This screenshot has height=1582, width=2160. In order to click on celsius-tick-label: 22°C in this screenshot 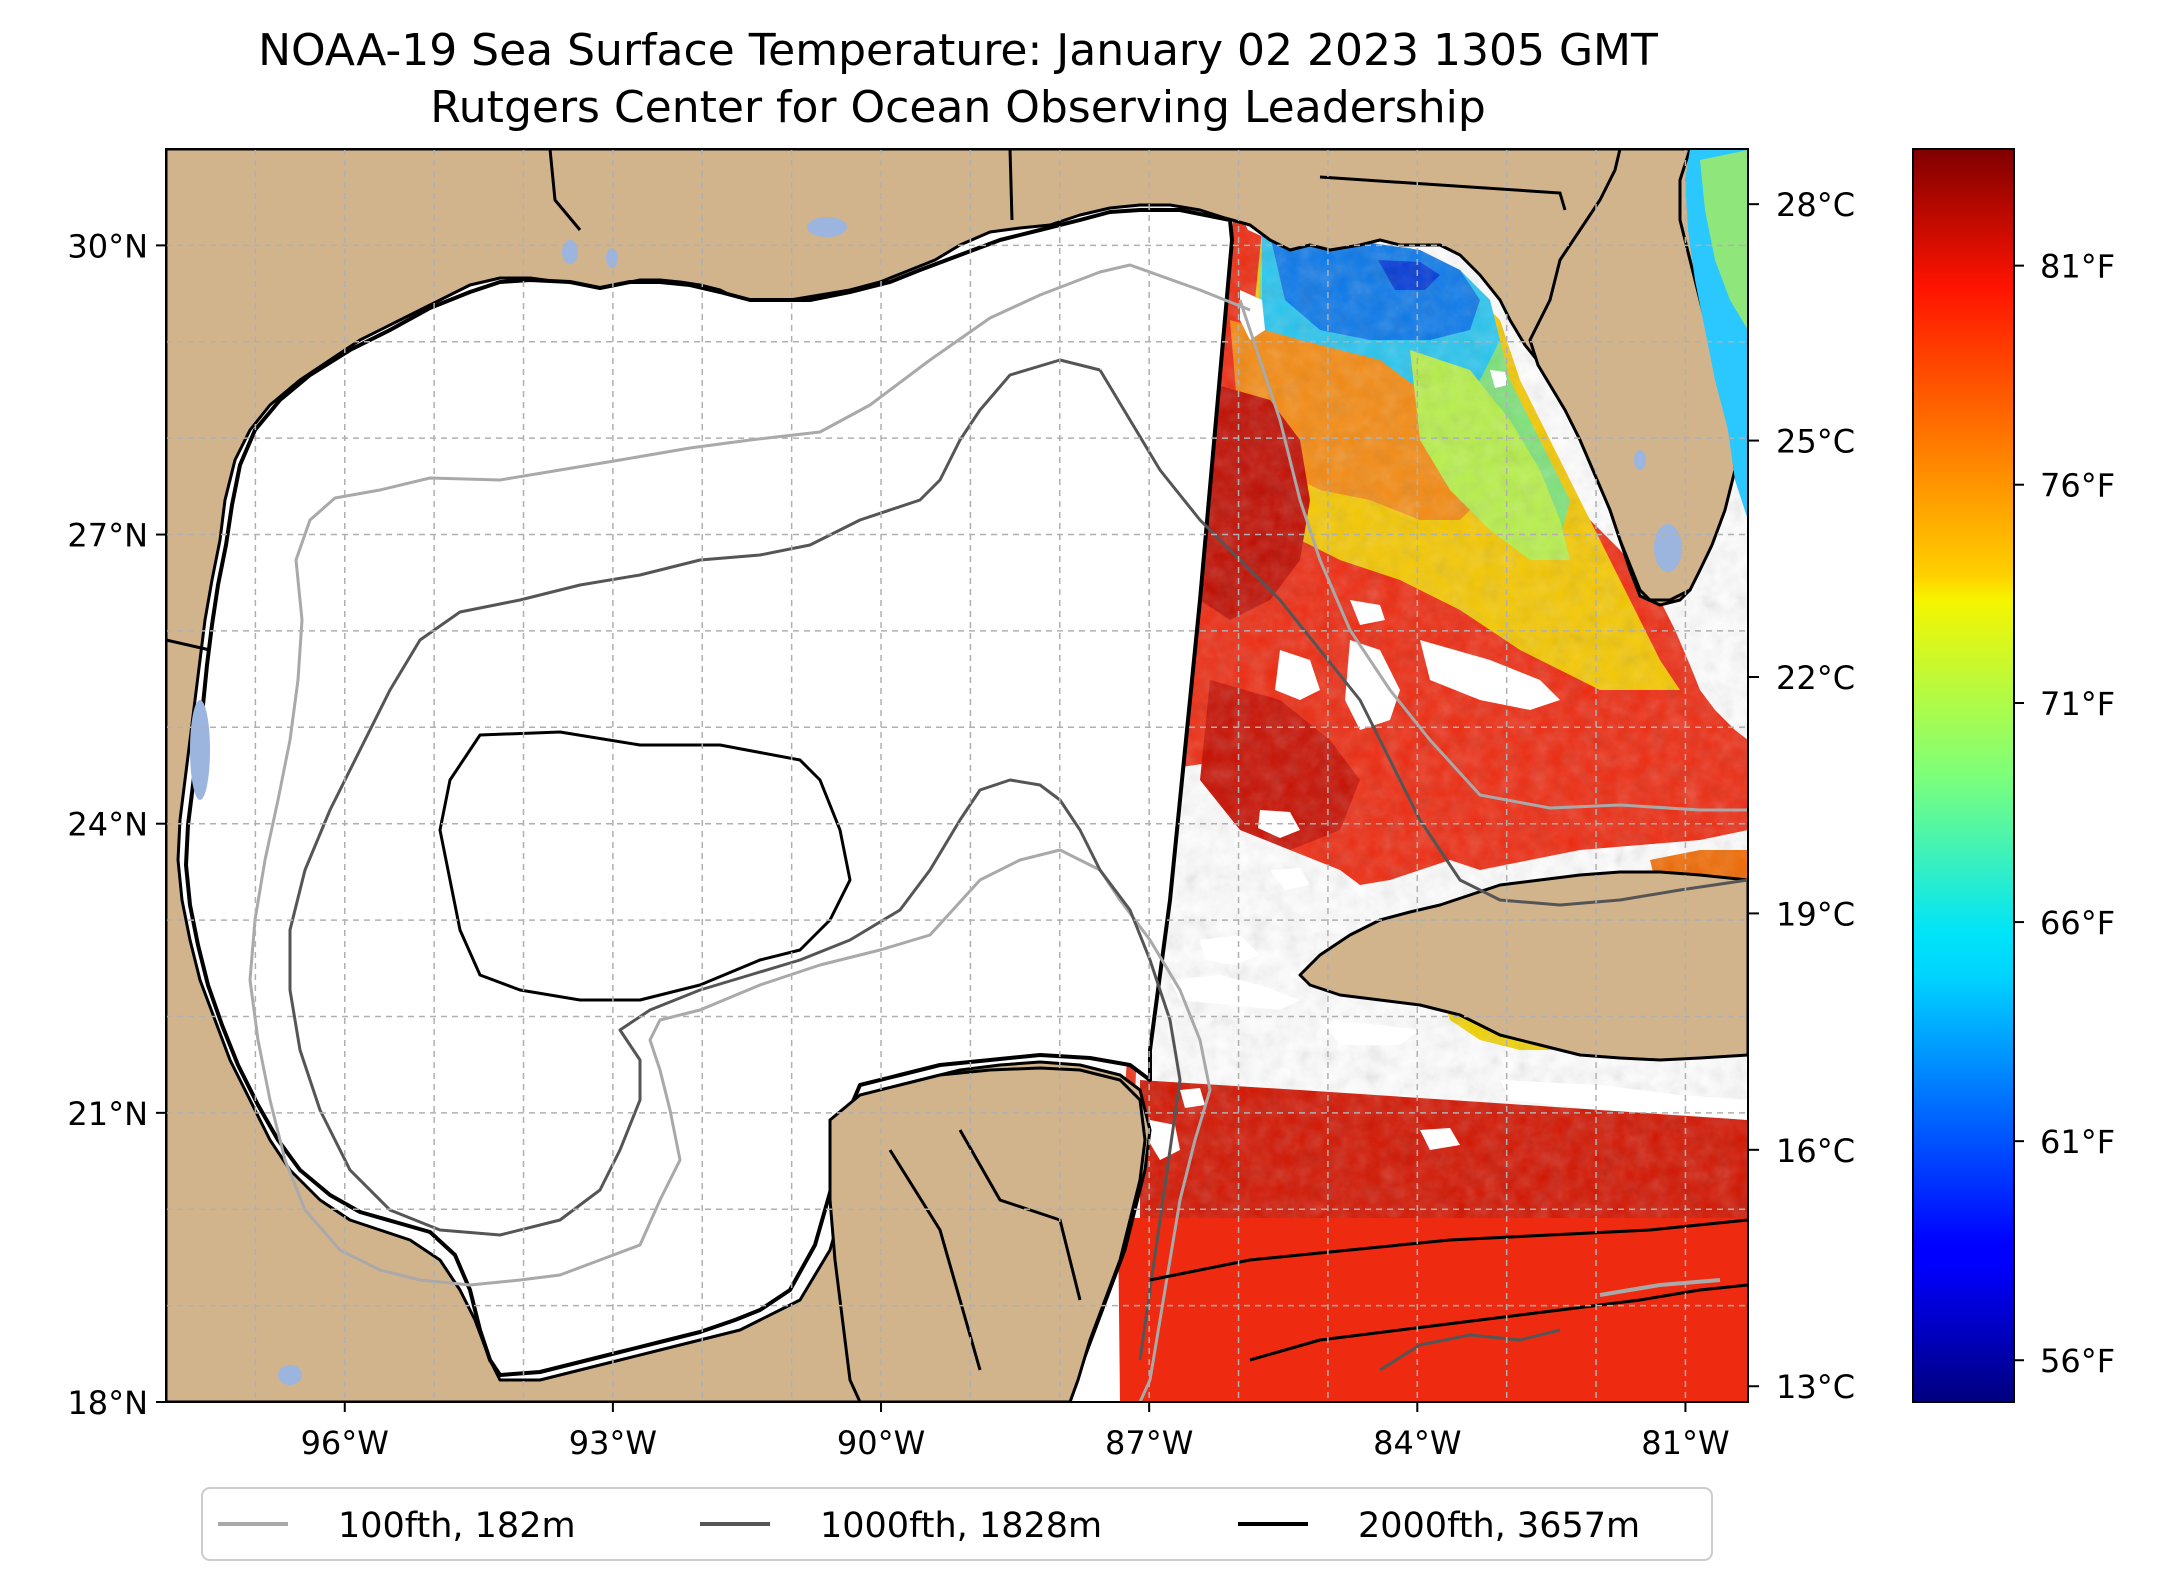, I will do `click(1815, 678)`.